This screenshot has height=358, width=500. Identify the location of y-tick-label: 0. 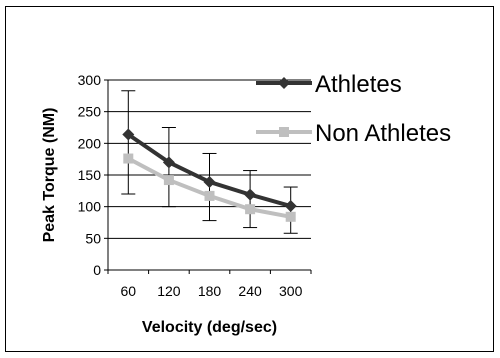
(97, 270).